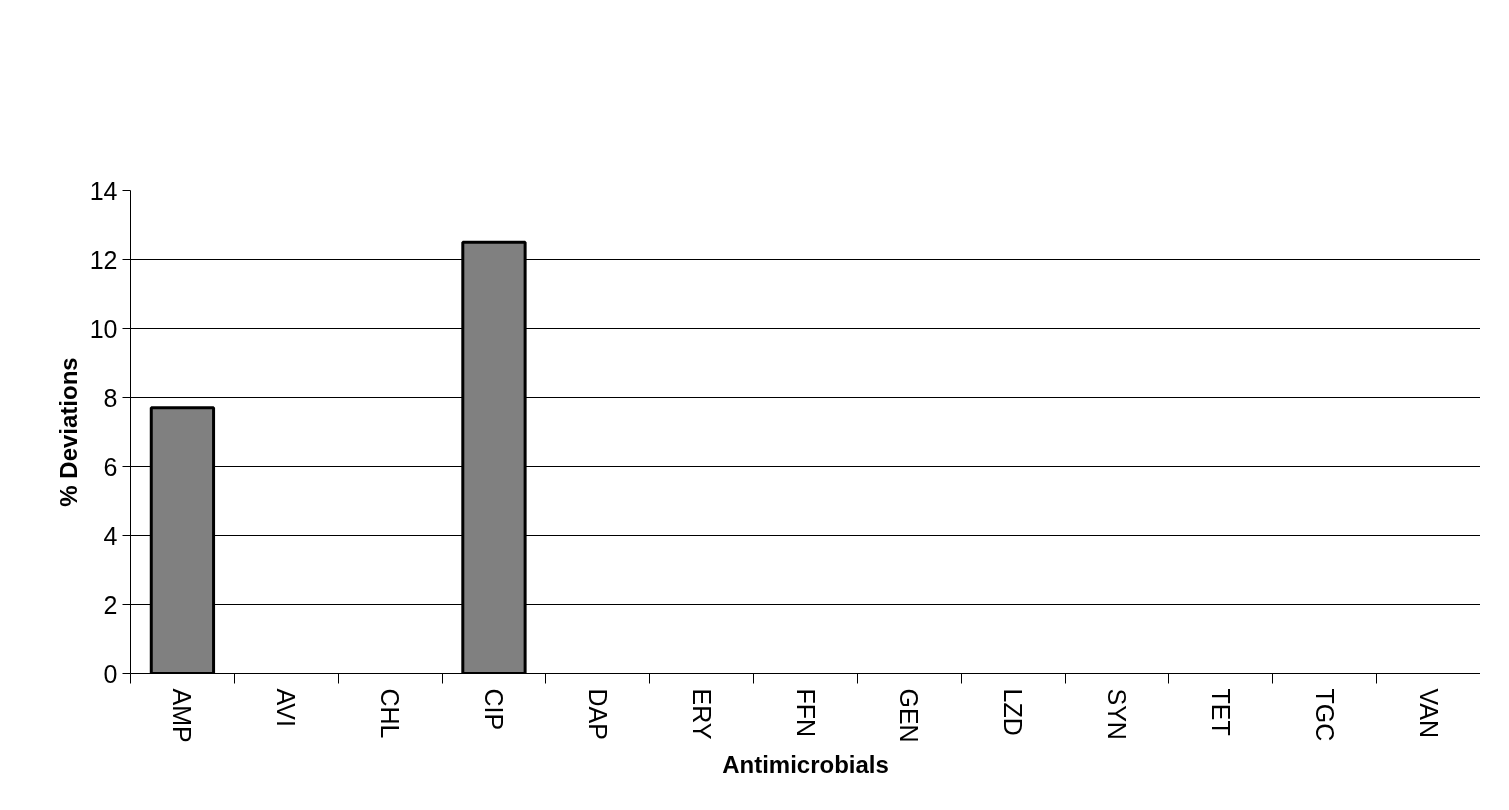  I want to click on y-tick-label: 6, so click(110, 466).